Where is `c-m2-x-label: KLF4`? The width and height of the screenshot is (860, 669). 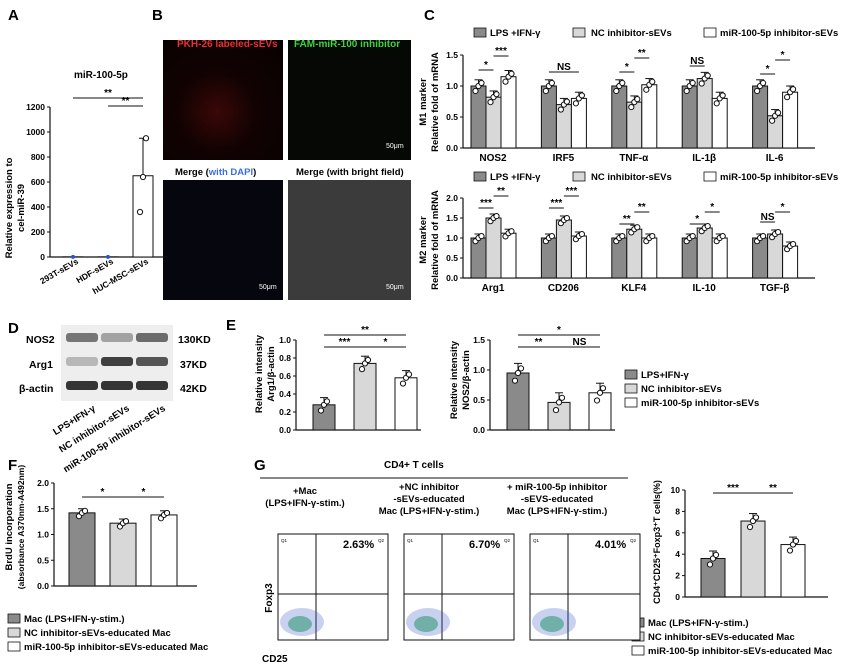
c-m2-x-label: KLF4 is located at coordinates (633, 288).